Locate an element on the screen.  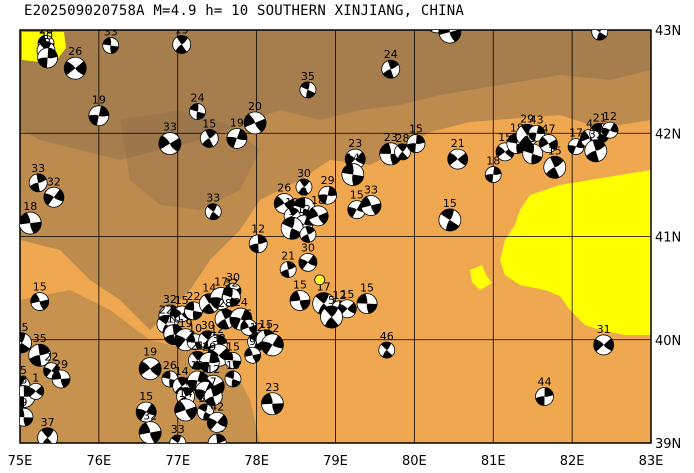
earthquake-mechanism: 25 is located at coordinates (600, 35).